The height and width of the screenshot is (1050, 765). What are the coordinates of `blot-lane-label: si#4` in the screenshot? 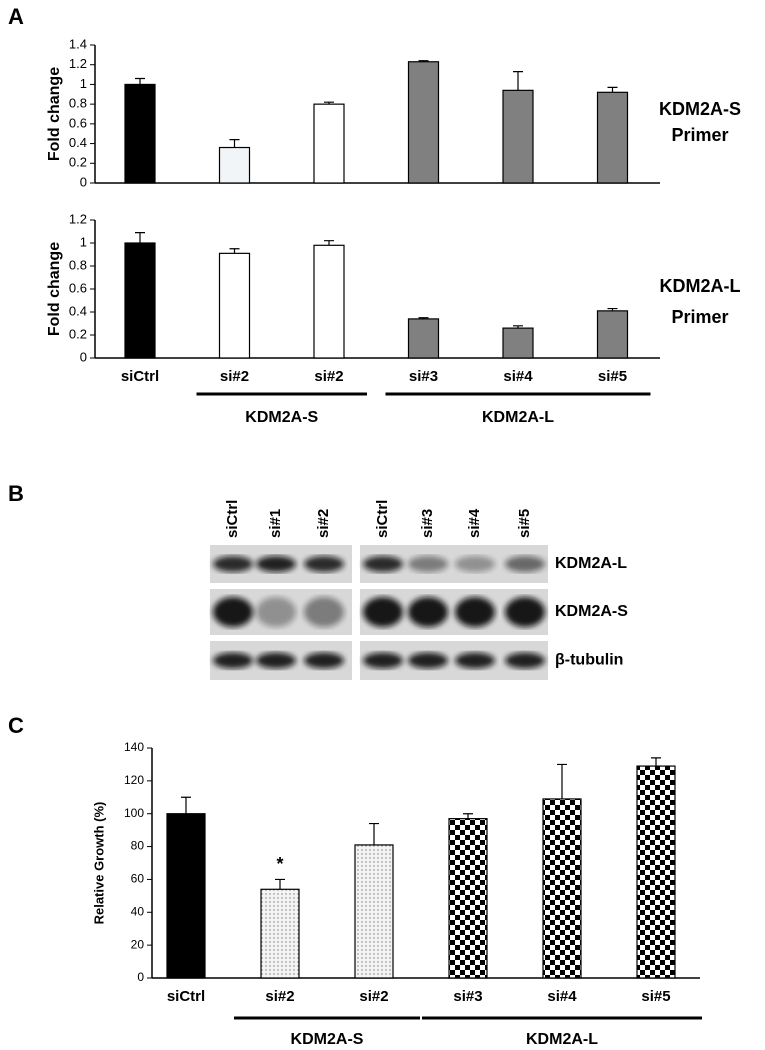 It's located at (474, 523).